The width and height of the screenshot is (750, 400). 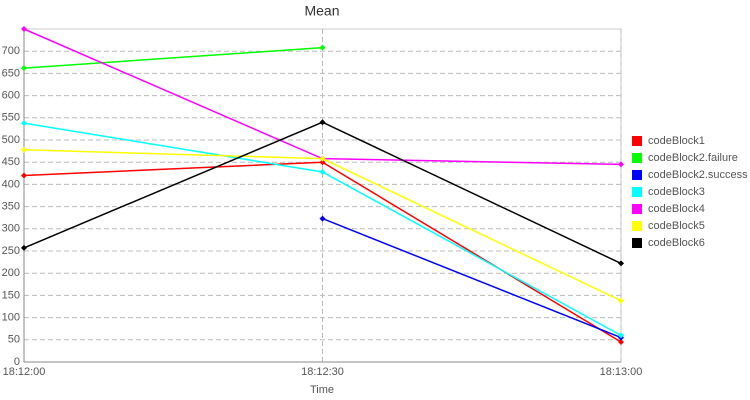 I want to click on y-tick-label: 50, so click(x=14, y=340).